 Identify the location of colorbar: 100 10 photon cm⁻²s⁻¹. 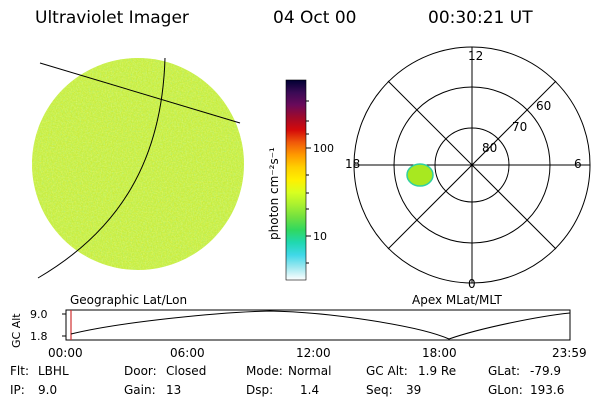
(300, 180).